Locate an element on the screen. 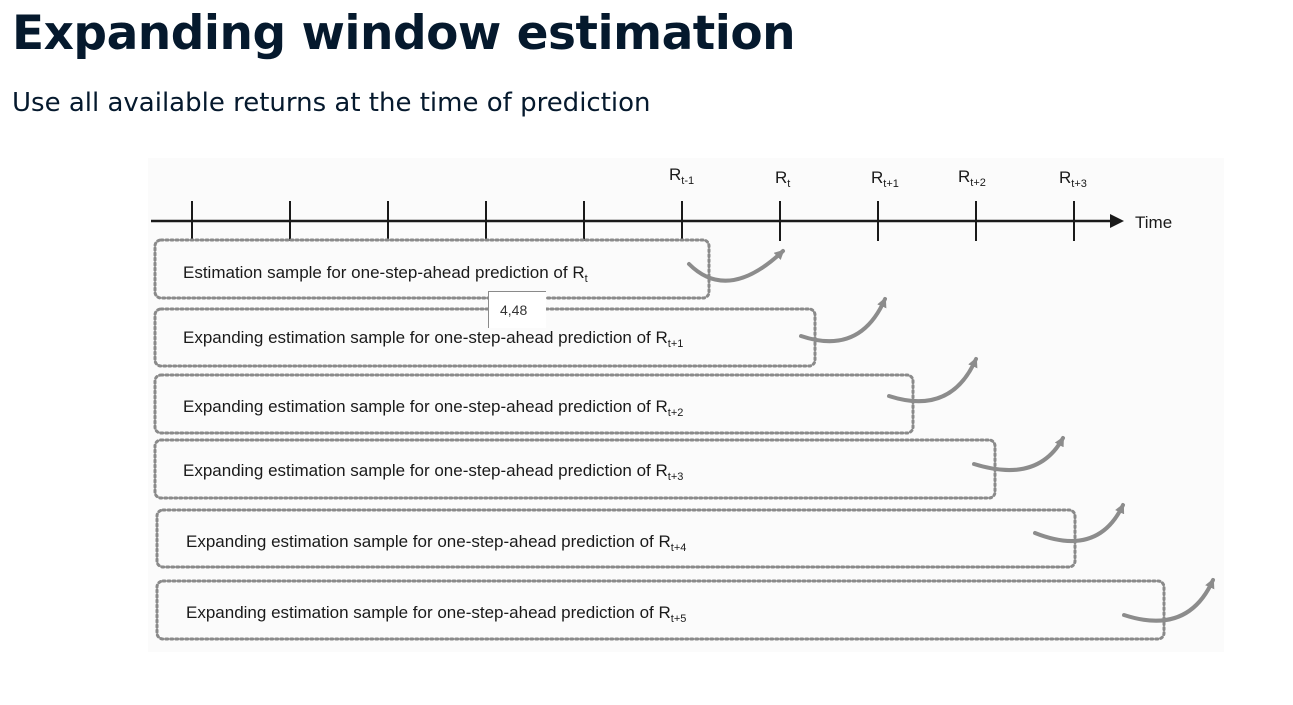 This screenshot has height=705, width=1293. tick-label-r-t-plus-2: Rt+2 is located at coordinates (972, 178).